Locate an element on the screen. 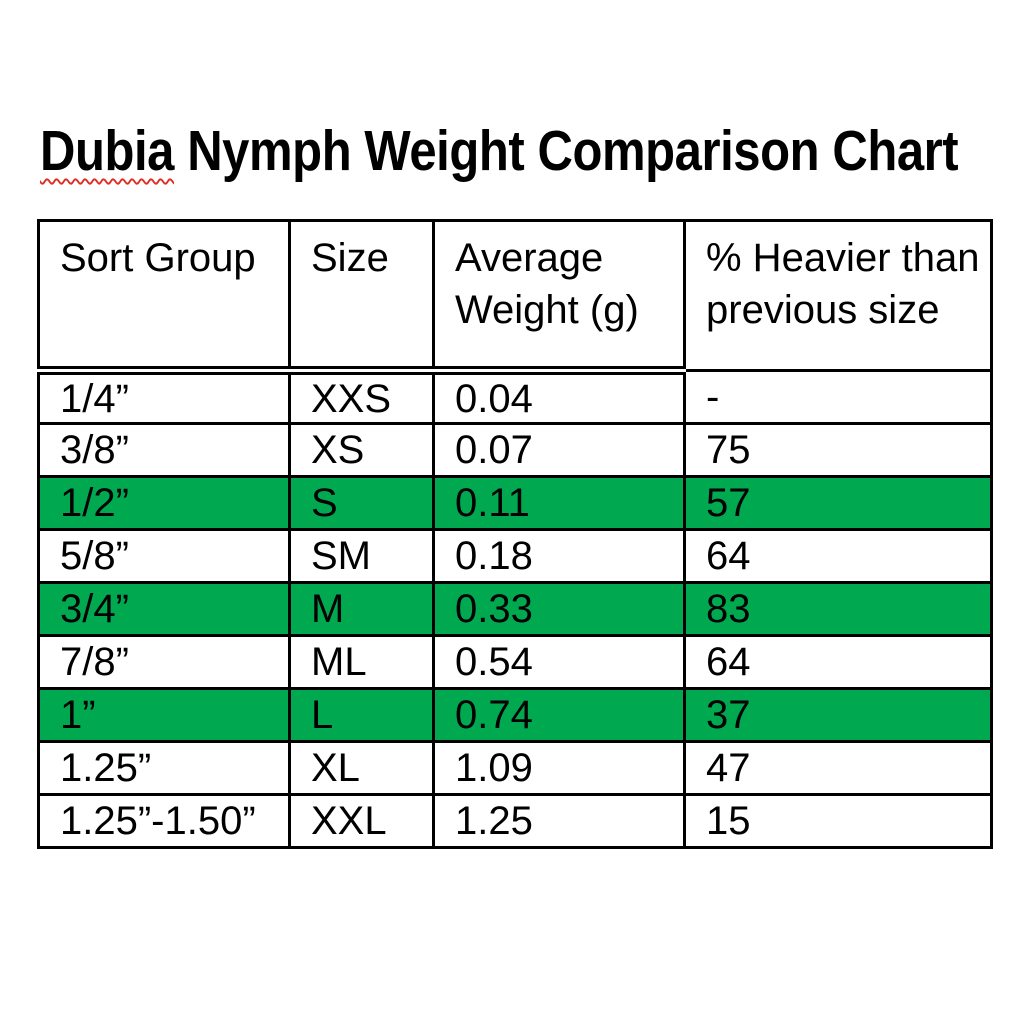 The height and width of the screenshot is (1024, 1024). table-row: 3/4” M 0.33 83 is located at coordinates (515, 609).